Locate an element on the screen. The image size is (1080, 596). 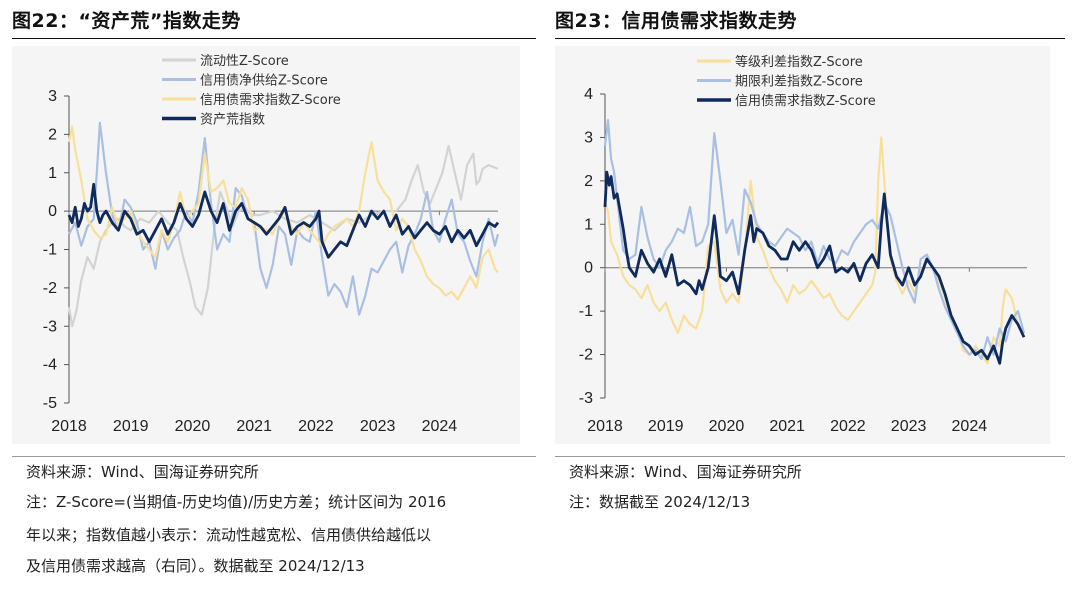
note-line-2: 年以来；指数值越小表示：流动性越宽松、信用债供给越低以 is located at coordinates (229, 535).